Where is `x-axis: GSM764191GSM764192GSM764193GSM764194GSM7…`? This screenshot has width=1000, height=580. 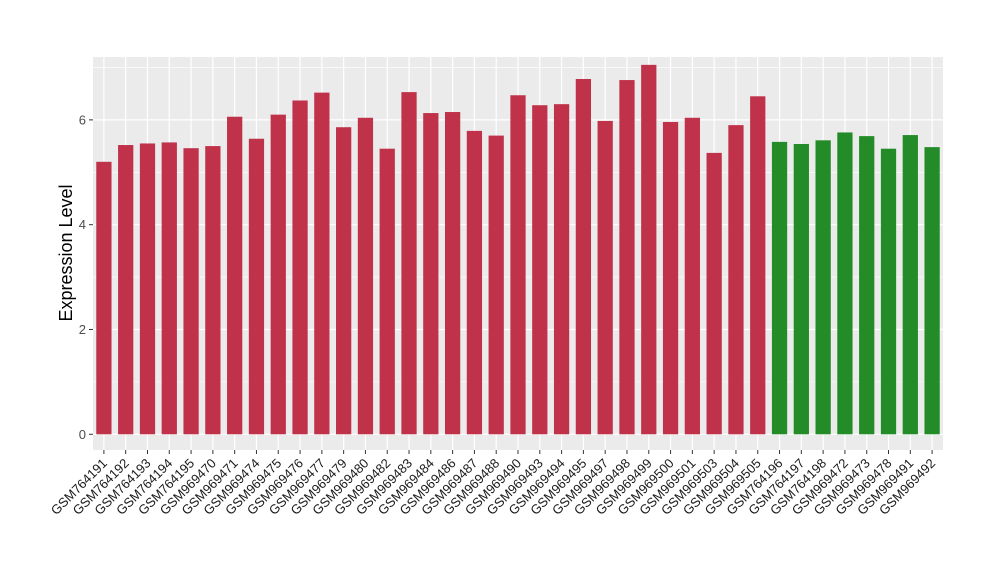 x-axis: GSM764191GSM764192GSM764193GSM764194GSM7… is located at coordinates (493, 484).